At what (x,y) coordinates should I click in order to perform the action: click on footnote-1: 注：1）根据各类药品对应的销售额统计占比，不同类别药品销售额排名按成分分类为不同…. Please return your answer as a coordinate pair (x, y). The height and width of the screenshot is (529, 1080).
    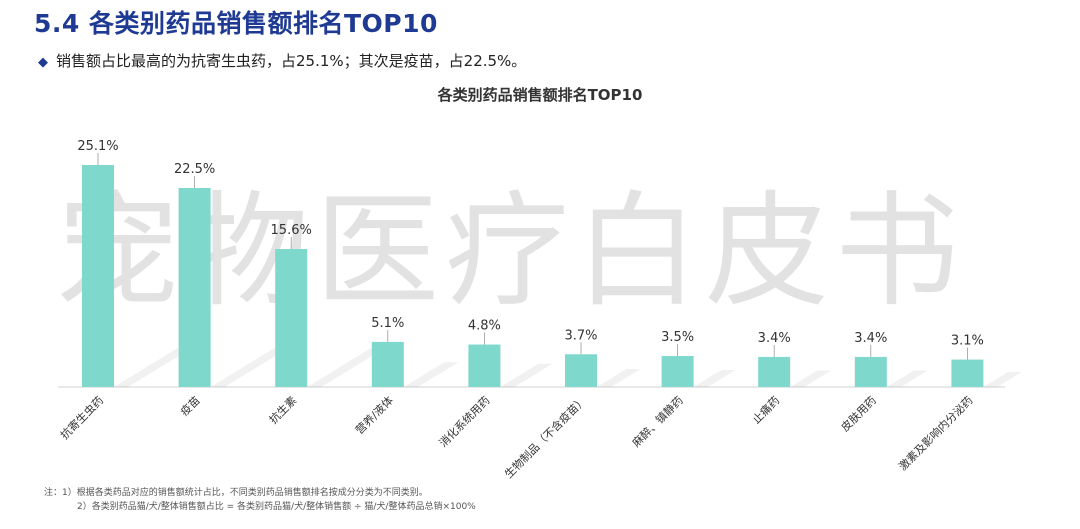
    Looking at the image, I should click on (236, 493).